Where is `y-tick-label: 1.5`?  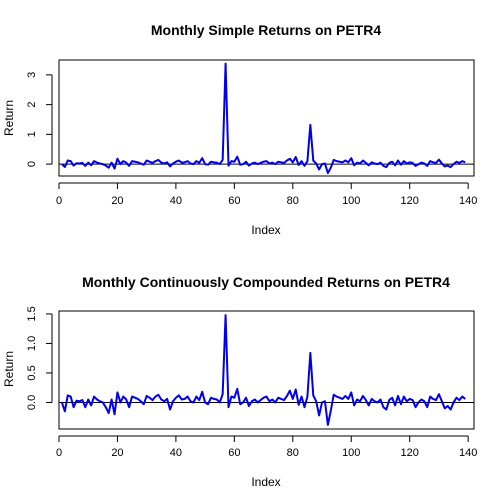 y-tick-label: 1.5 is located at coordinates (32, 313).